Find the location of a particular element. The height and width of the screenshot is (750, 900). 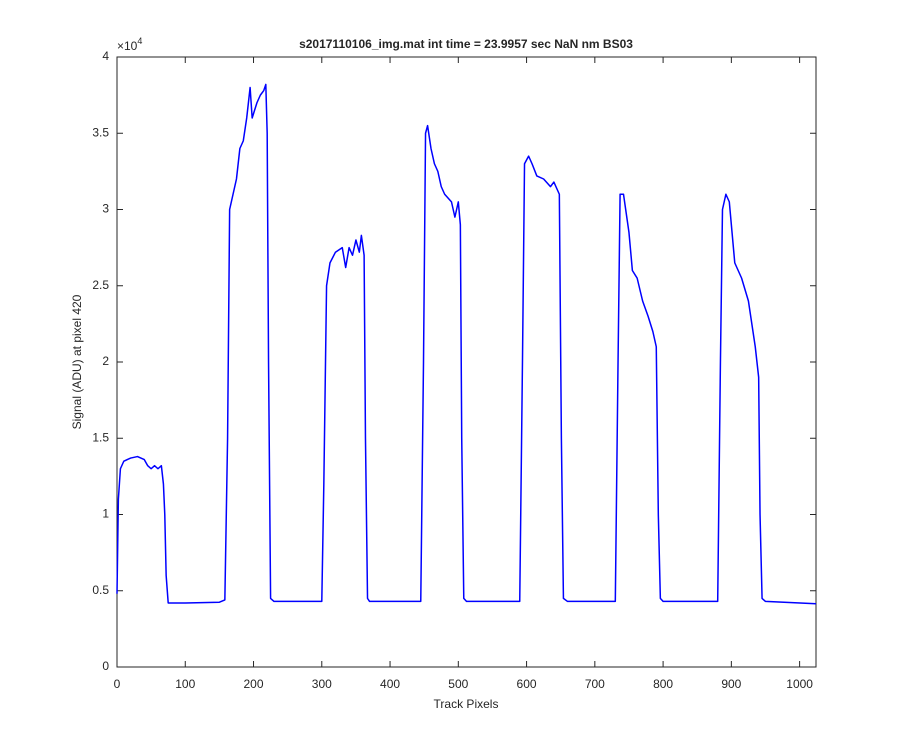

y-axis-label: Signal (ADU) at pixel 420 is located at coordinates (77, 361).